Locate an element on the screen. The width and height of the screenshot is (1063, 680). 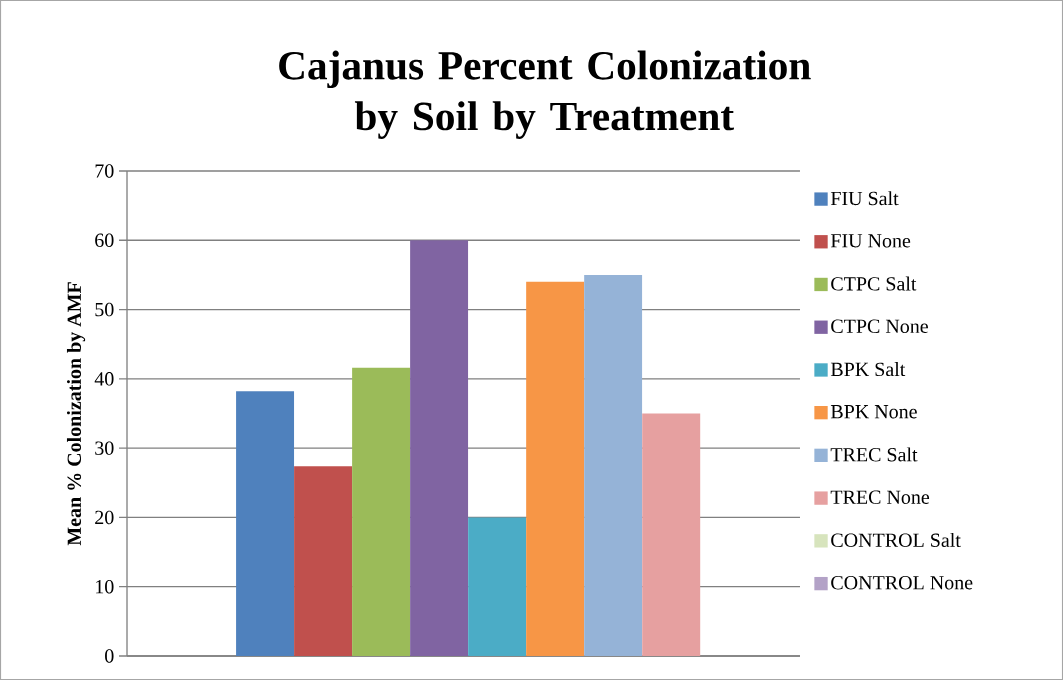
y-tick-label: 40 is located at coordinates (104, 379).